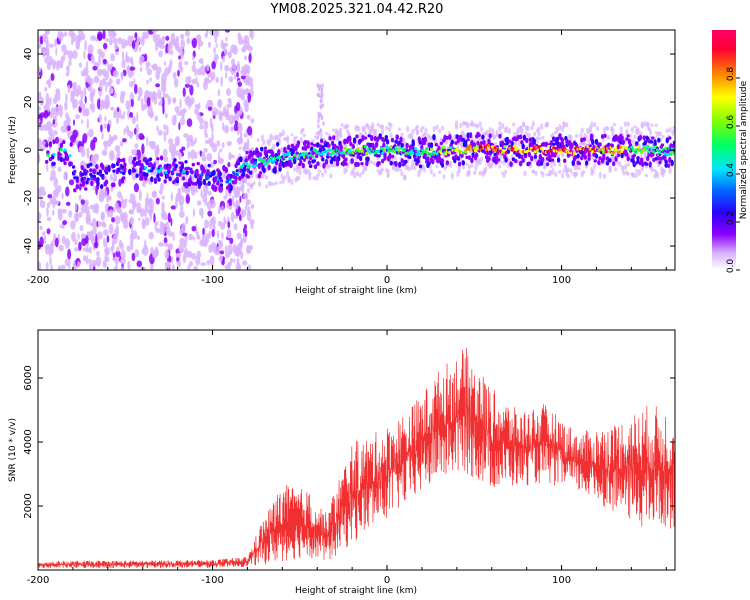  I want to click on x-tick-label: -200, so click(38, 280).